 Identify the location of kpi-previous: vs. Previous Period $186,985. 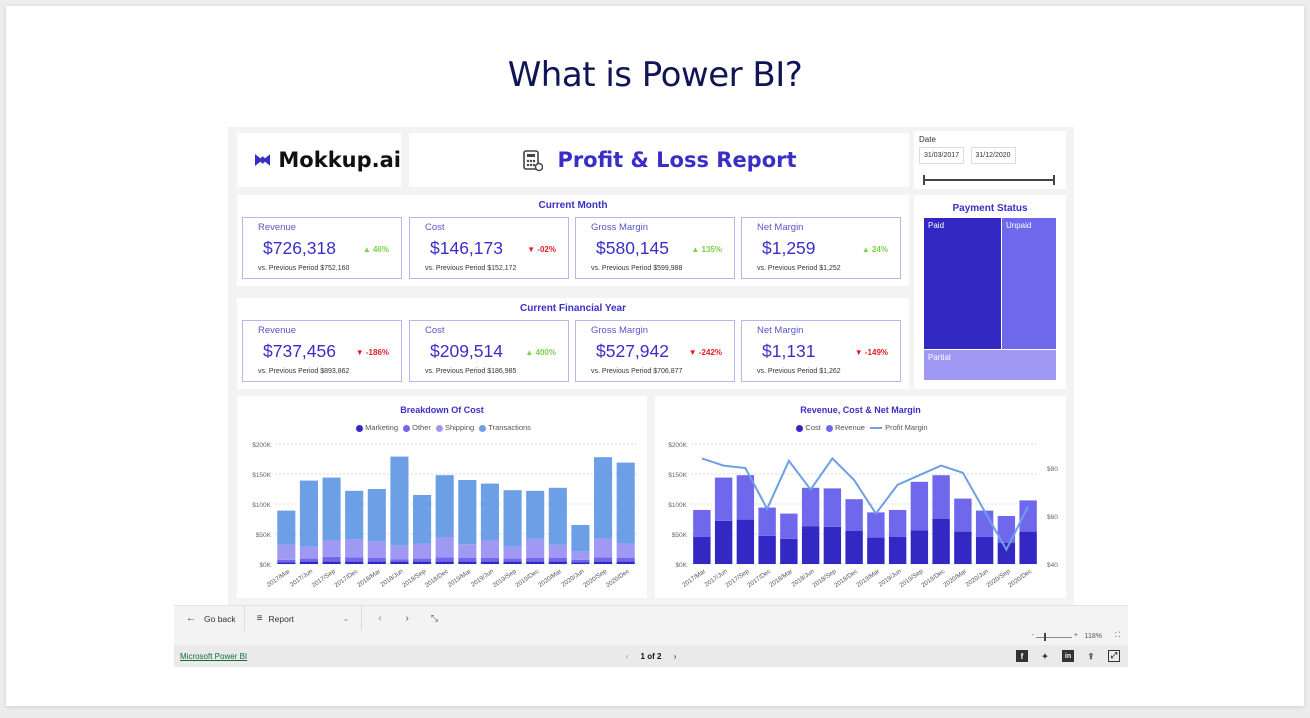
(471, 371).